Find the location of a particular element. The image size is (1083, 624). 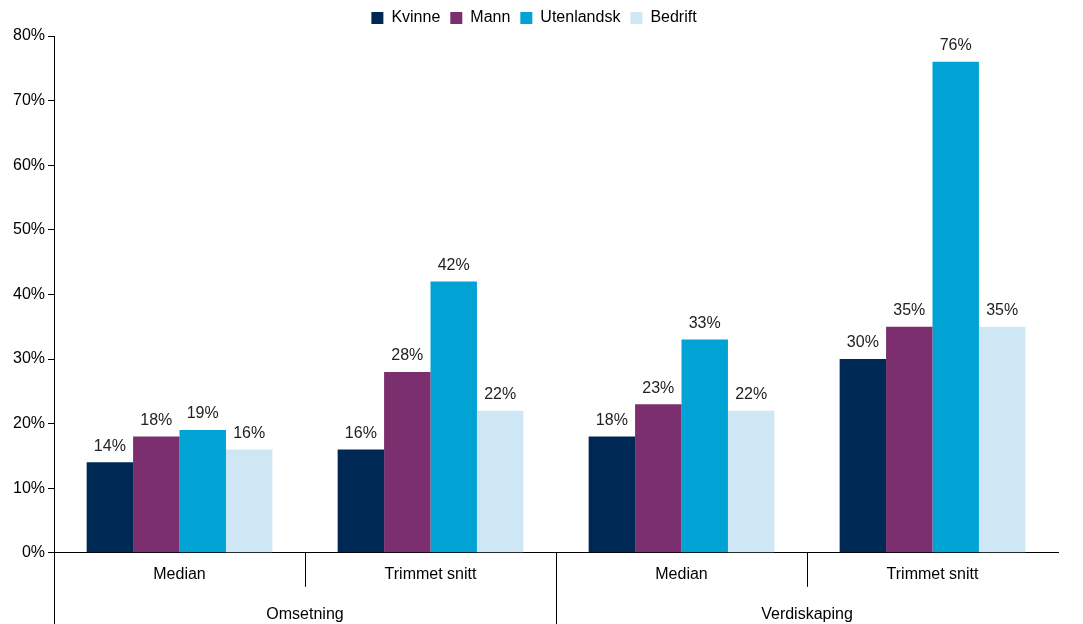

data-label: 76% is located at coordinates (955, 45).